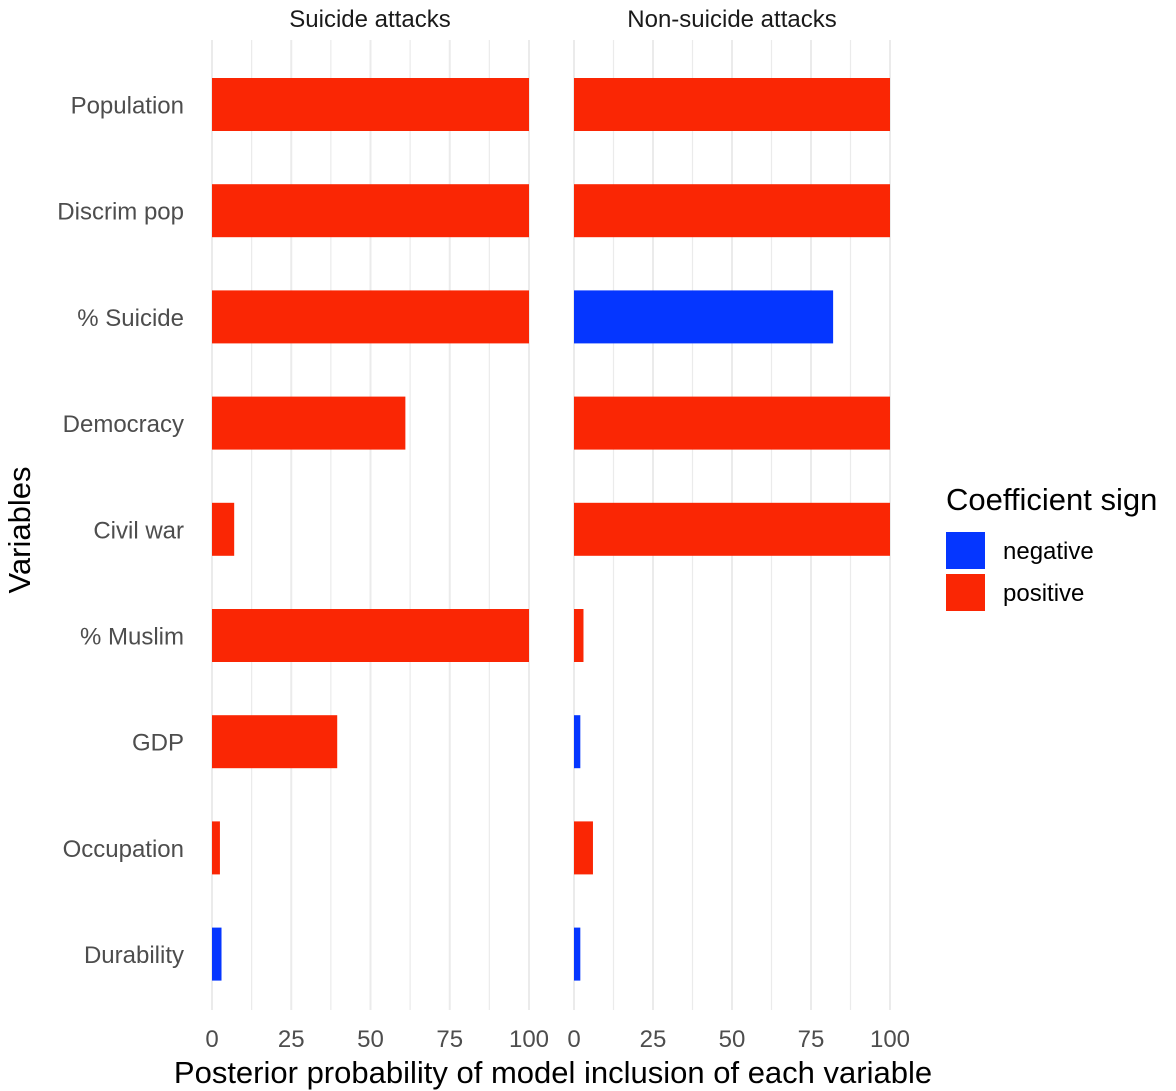 The width and height of the screenshot is (1176, 1091). I want to click on y-tick-label-6: GDP, so click(158, 743).